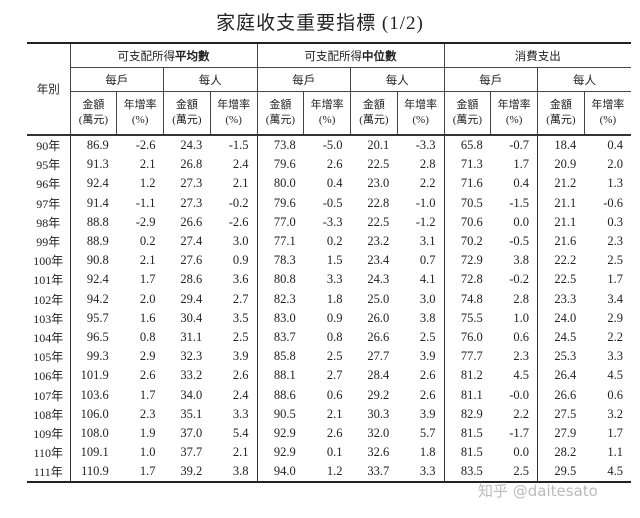 This screenshot has height=518, width=640. What do you see at coordinates (427, 164) in the screenshot?
I see `value-cell: 2.8` at bounding box center [427, 164].